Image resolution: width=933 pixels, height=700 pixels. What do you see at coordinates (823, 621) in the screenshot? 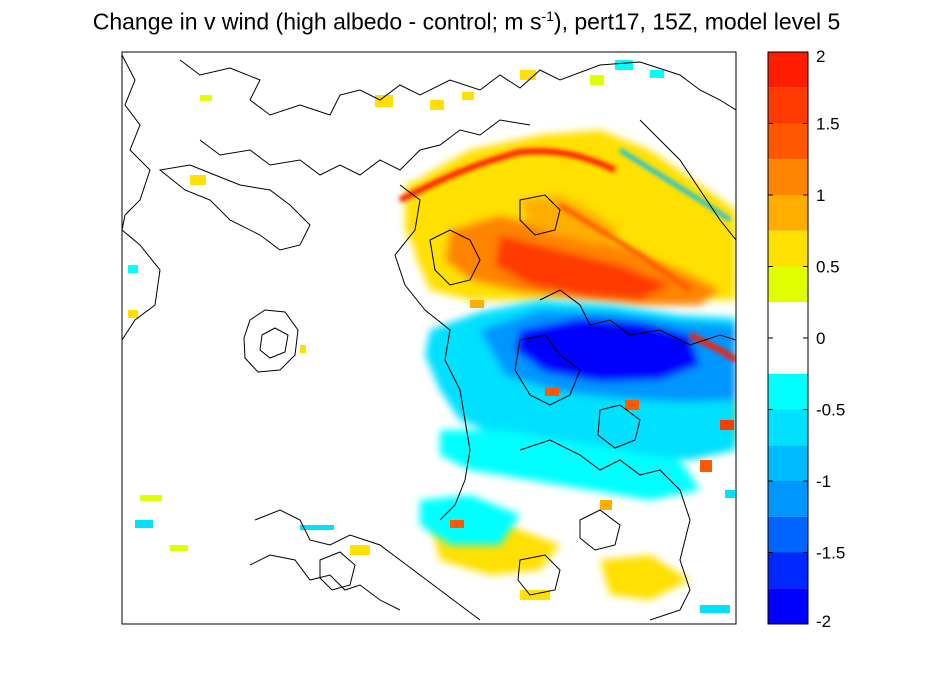
I see `colorbar-tick-label: -2` at bounding box center [823, 621].